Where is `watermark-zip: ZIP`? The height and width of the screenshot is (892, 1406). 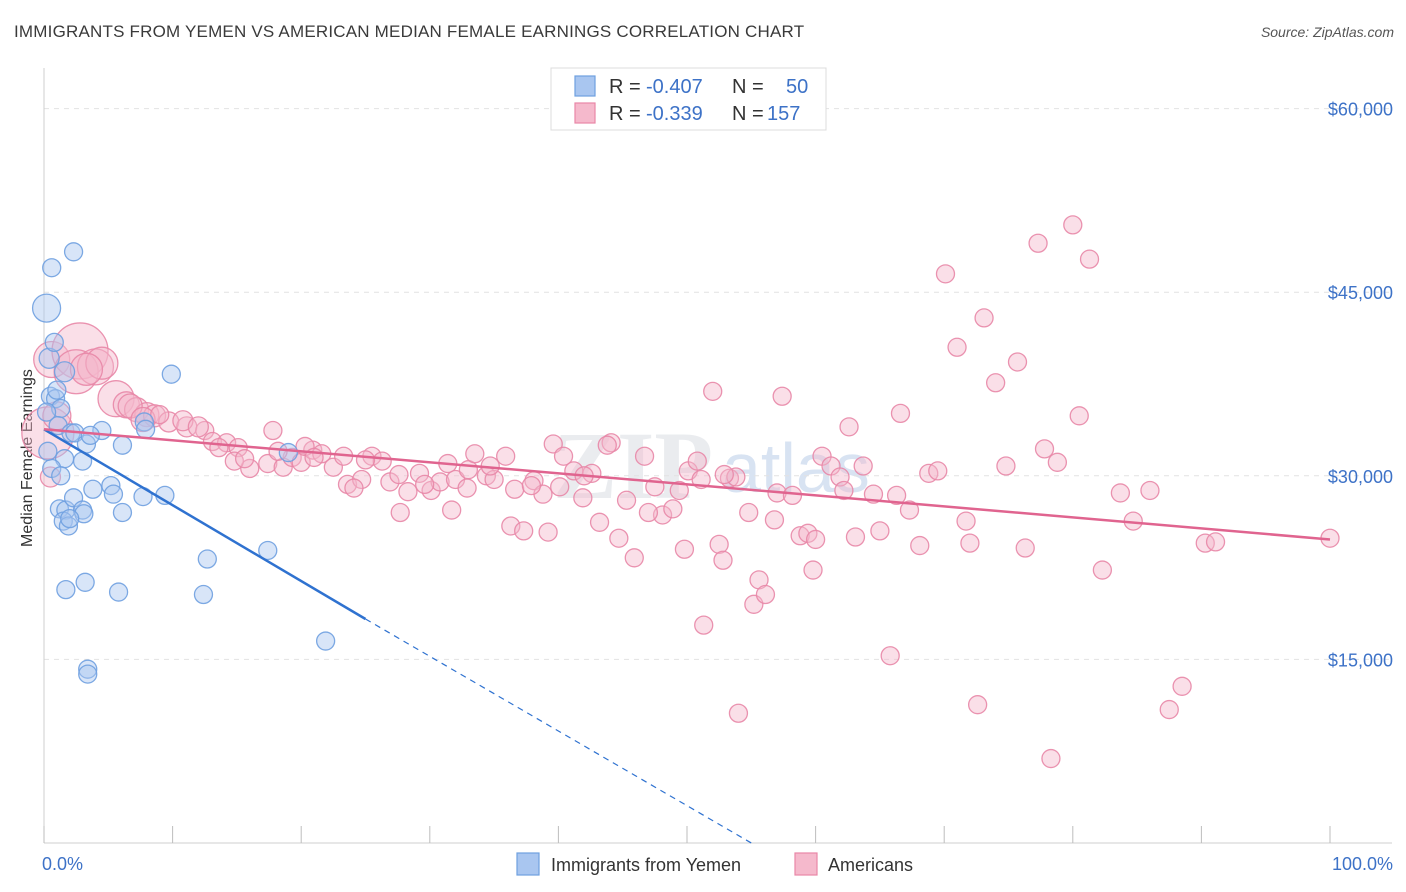
watermark-zip: ZIP is located at coordinates (633, 465).